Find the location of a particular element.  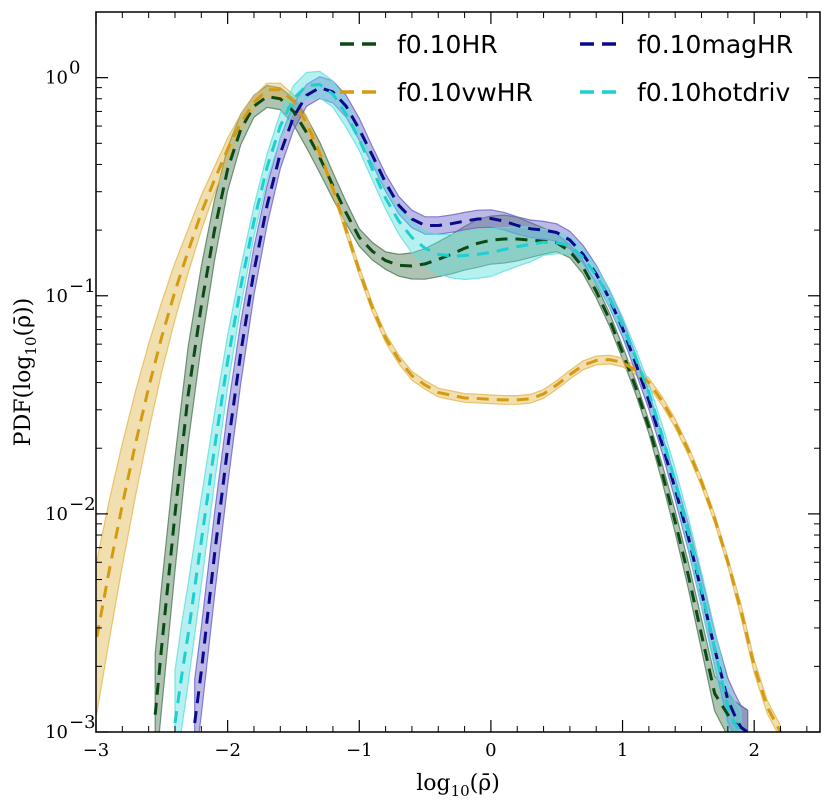

y-tick-exponent: −2 is located at coordinates (82, 504).